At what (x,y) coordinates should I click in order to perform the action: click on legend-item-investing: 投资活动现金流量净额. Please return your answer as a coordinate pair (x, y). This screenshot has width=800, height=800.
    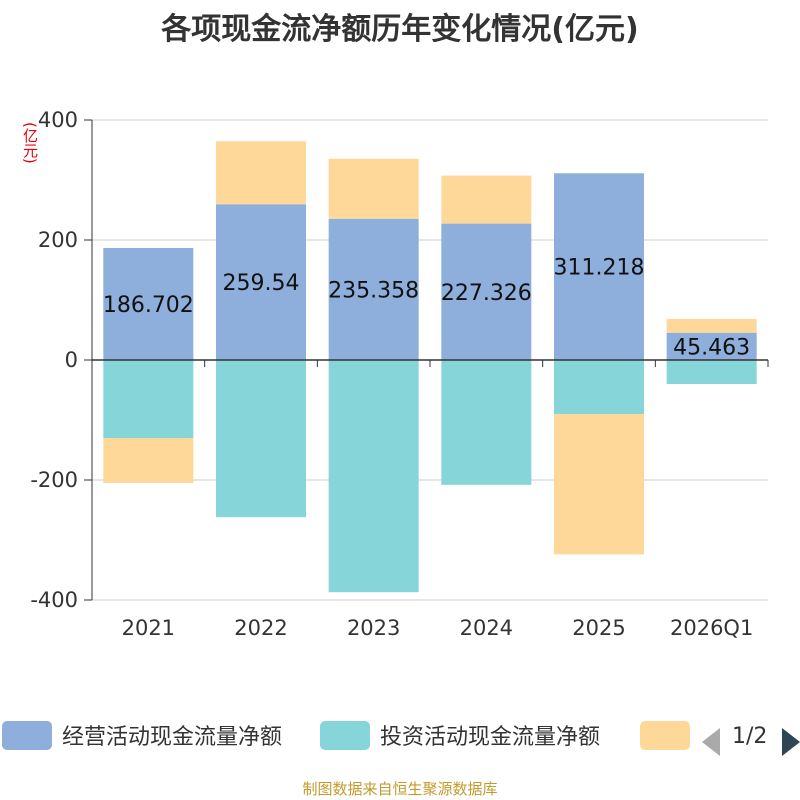
    Looking at the image, I should click on (460, 735).